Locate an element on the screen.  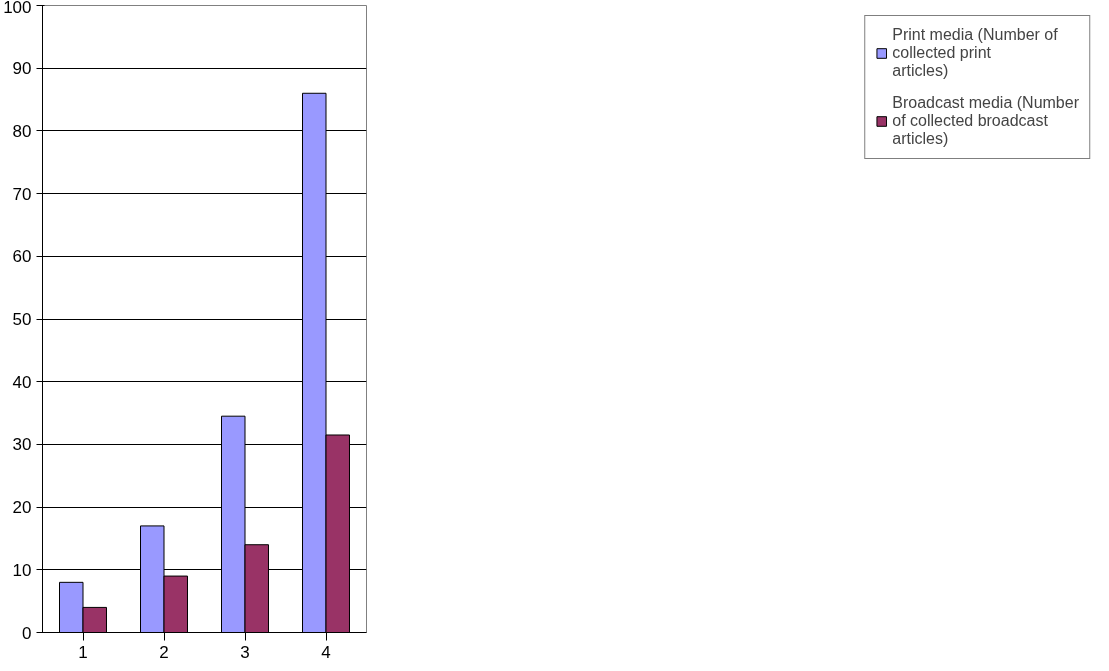
x-tick-label: 2 is located at coordinates (164, 652).